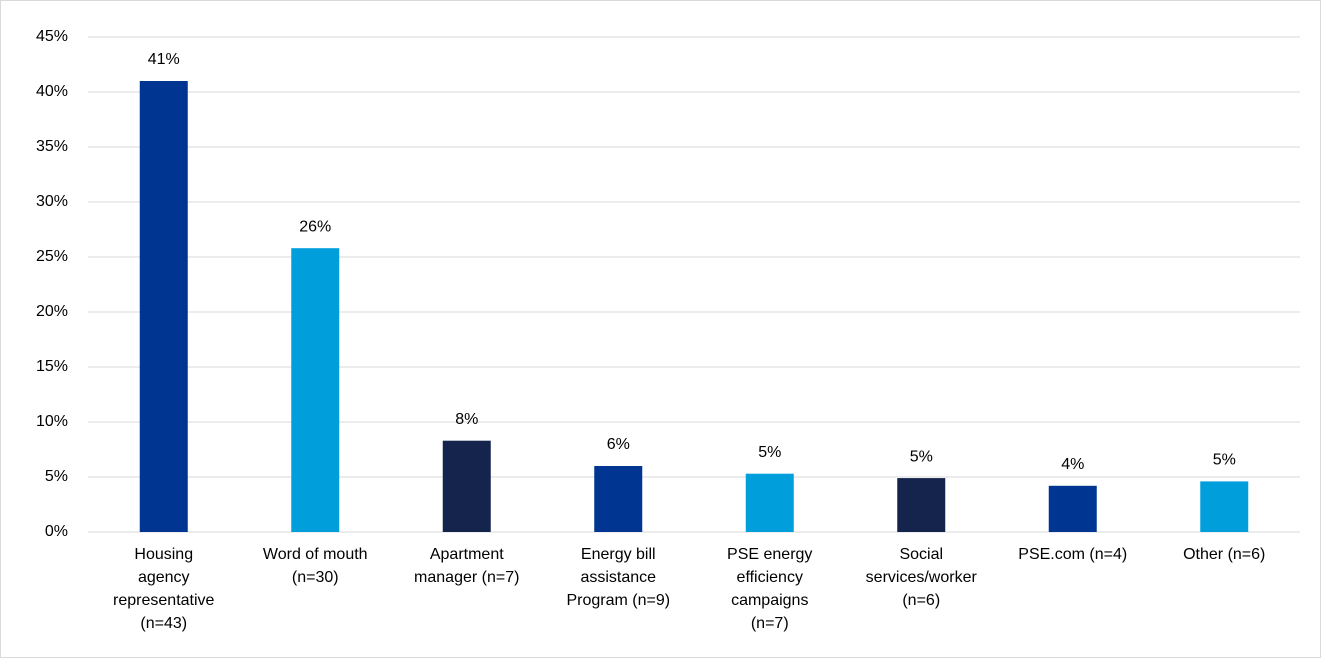 This screenshot has height=658, width=1329. What do you see at coordinates (618, 444) in the screenshot?
I see `data-label: 6%` at bounding box center [618, 444].